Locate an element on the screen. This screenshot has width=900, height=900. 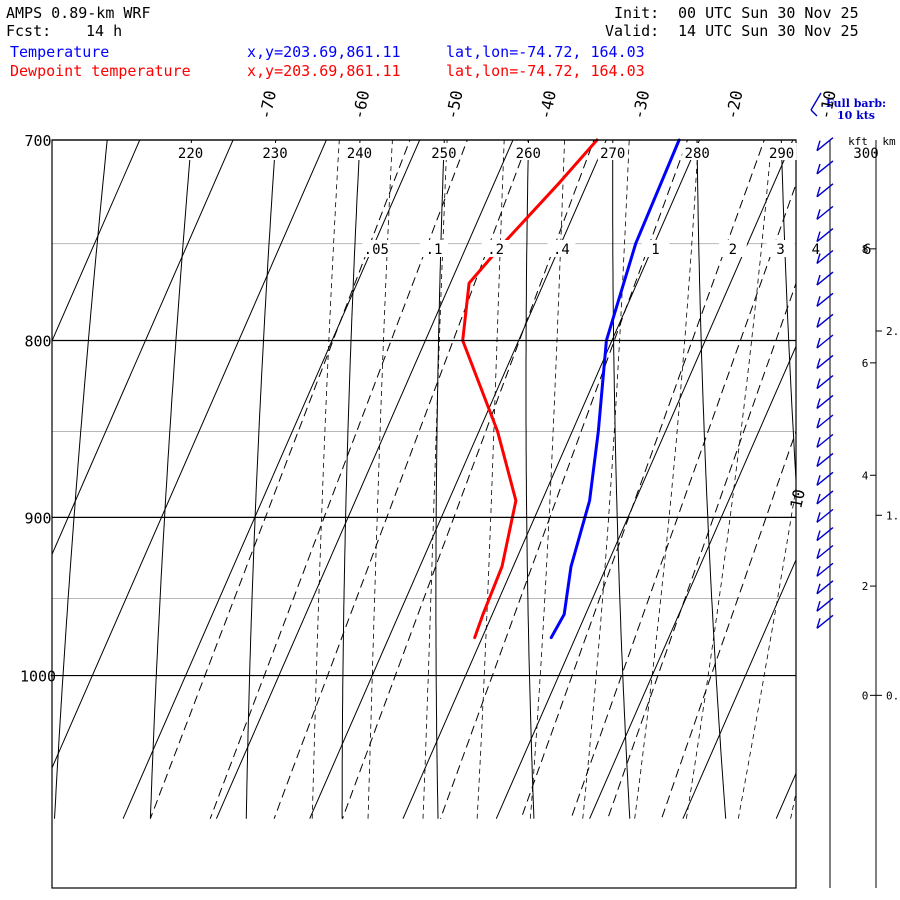
legend-dewpoint-xy: x,y=203.69,861.11 is located at coordinates (324, 71).